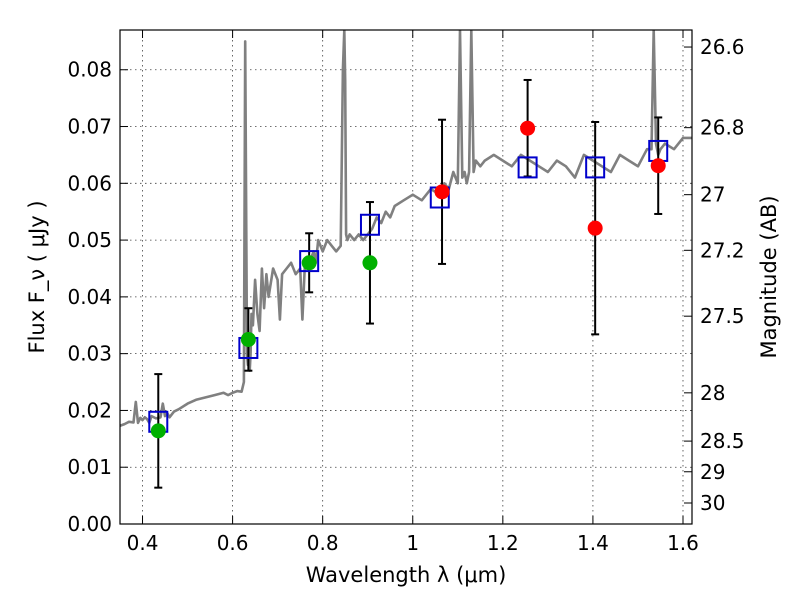 This screenshot has height=600, width=800. Describe the element at coordinates (143, 543) in the screenshot. I see `x-tick-label: 0.4` at that location.